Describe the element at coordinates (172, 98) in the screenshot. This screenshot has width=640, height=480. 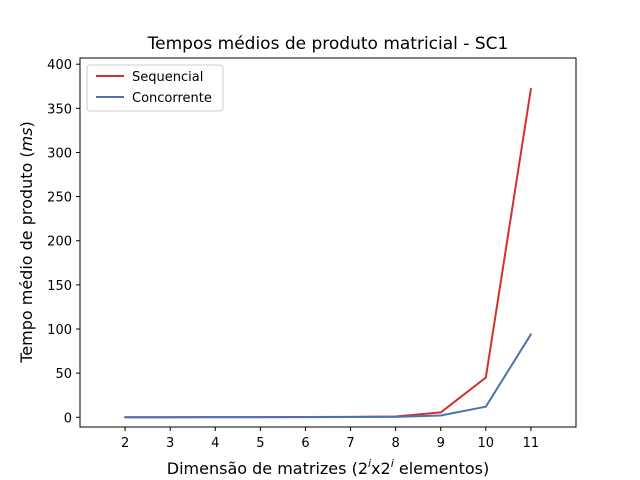
I see `legend-label-concorrente: Concorrente` at that location.